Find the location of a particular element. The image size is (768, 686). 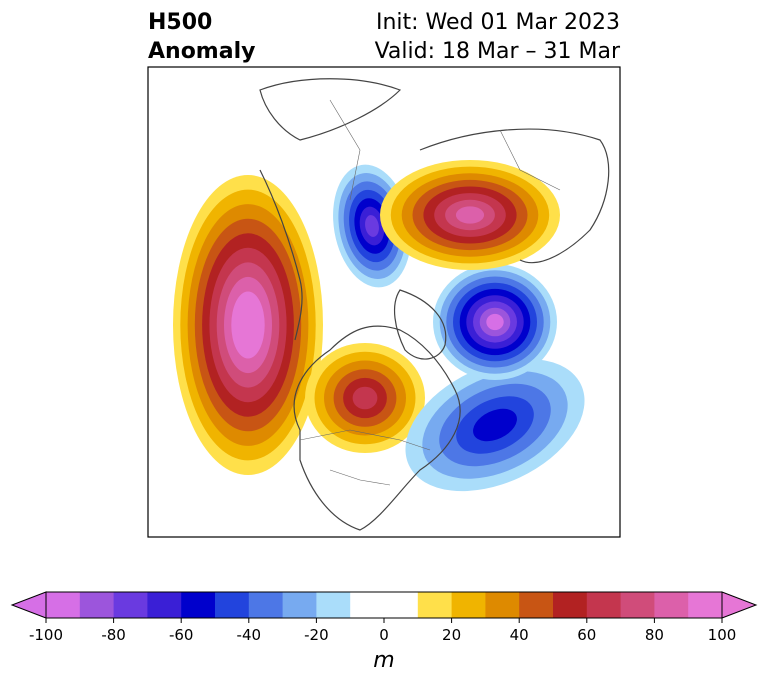

colorbar-tick-label: -80 is located at coordinates (113, 635).